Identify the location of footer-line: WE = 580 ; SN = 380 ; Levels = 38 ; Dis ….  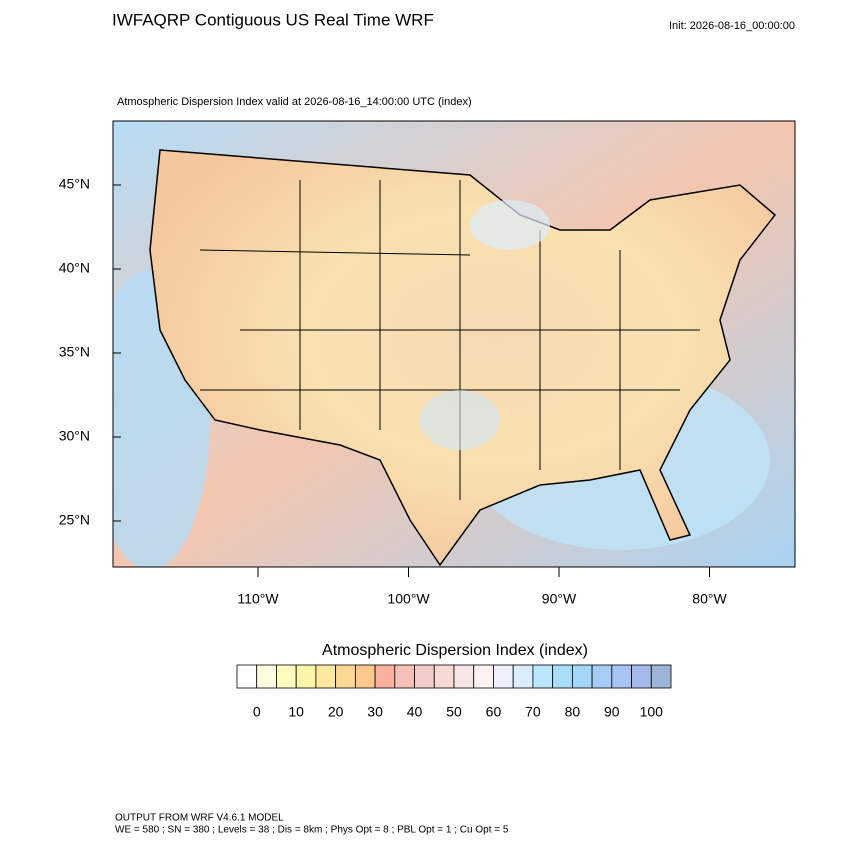
(312, 830).